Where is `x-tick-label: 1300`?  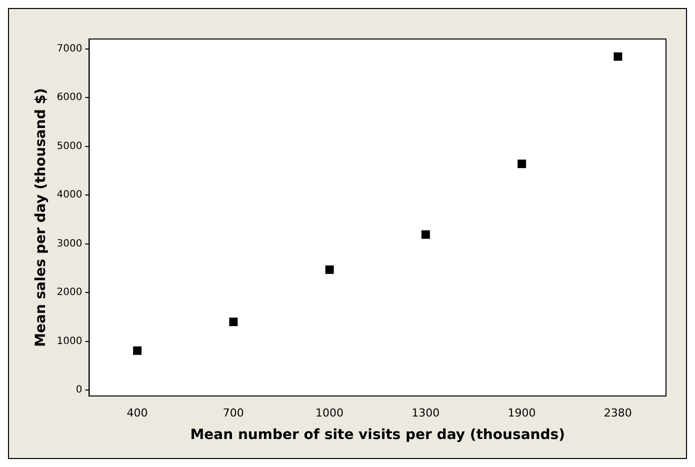 x-tick-label: 1300 is located at coordinates (426, 413).